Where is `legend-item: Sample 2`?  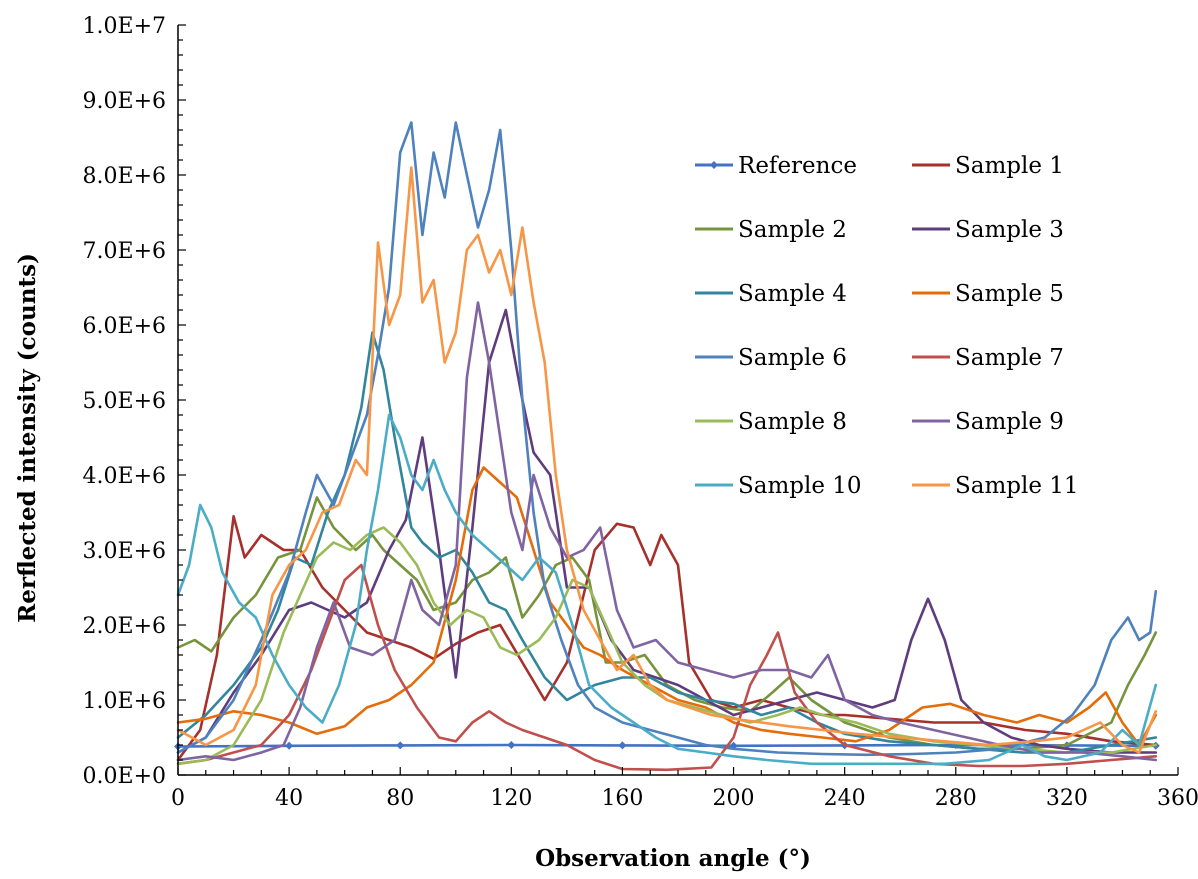
legend-item: Sample 2 is located at coordinates (771, 230).